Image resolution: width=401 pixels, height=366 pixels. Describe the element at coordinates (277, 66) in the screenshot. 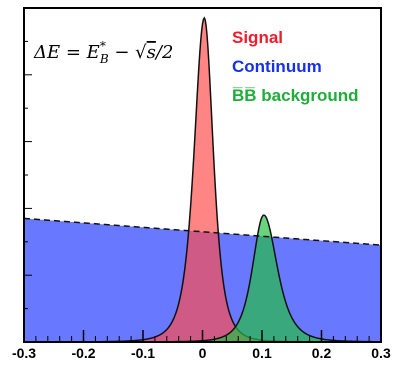

I see `legend-item-continuum: Continuum` at that location.